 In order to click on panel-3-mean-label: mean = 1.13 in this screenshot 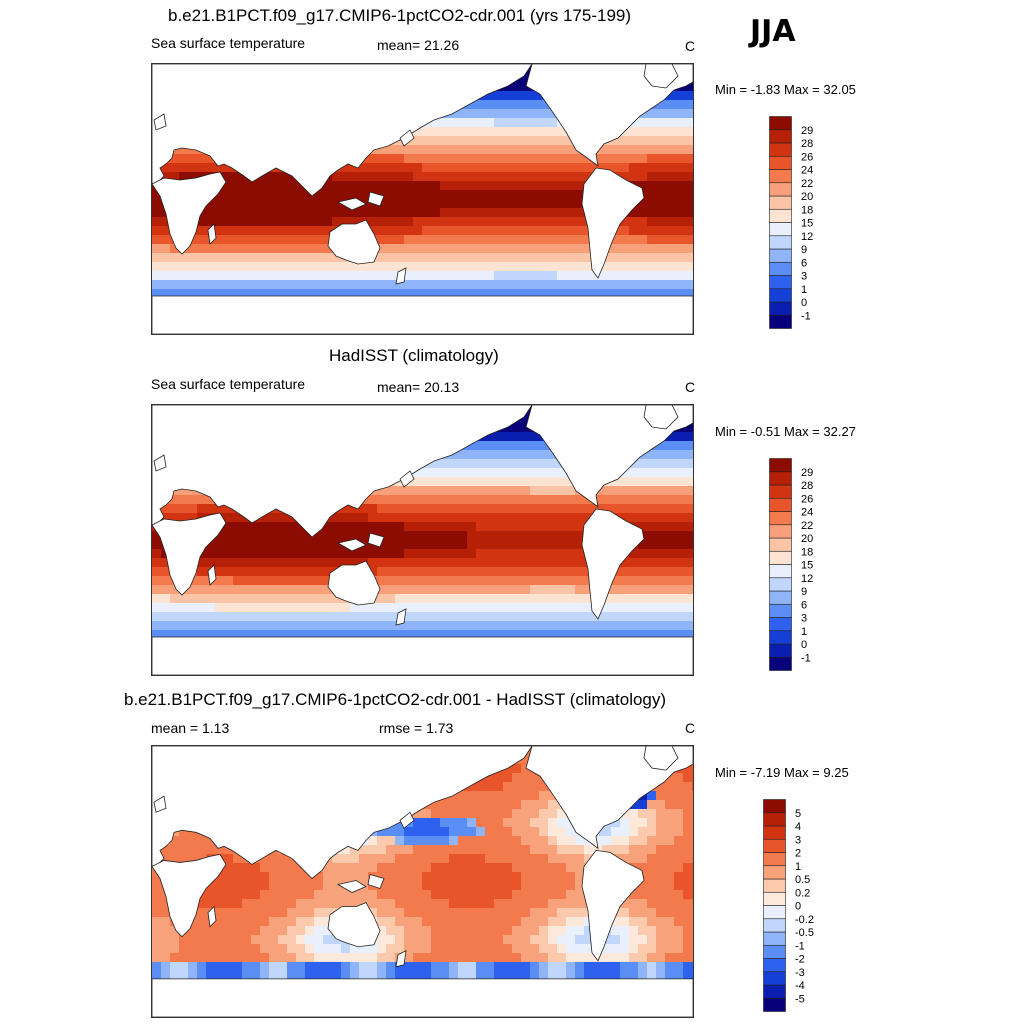, I will do `click(190, 728)`.